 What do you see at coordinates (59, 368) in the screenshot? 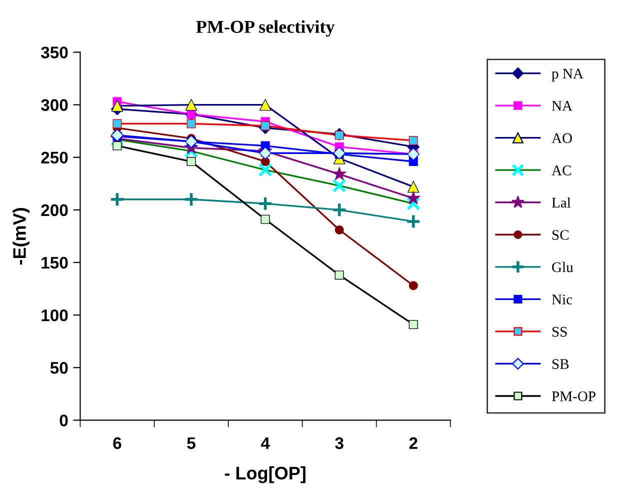
I see `y-tick-label: 50` at bounding box center [59, 368].